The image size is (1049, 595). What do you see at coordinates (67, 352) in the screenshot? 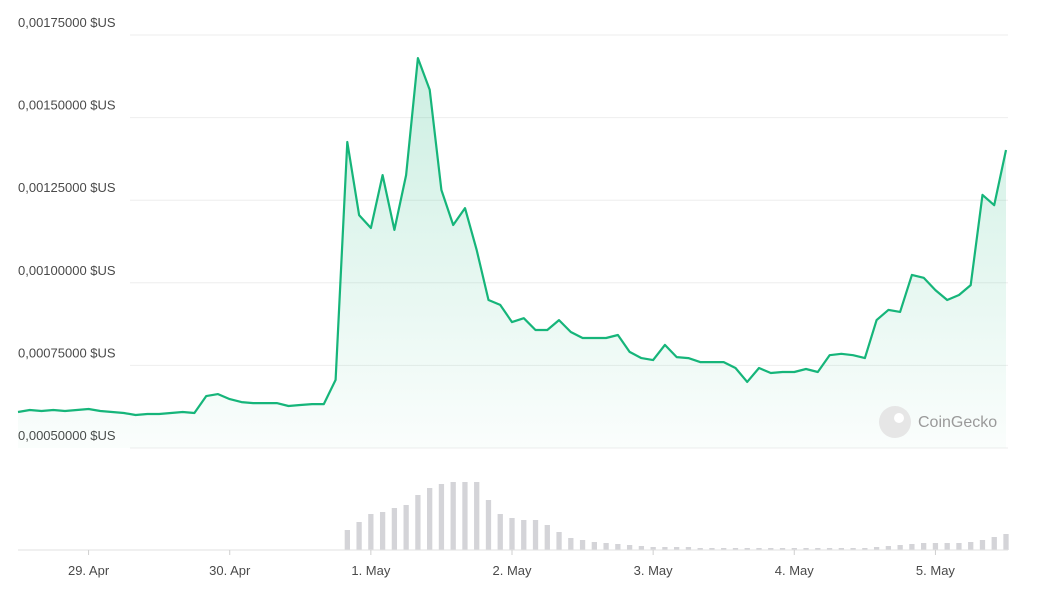
I see `y-tick-label: 0,00075000 $US` at bounding box center [67, 352].